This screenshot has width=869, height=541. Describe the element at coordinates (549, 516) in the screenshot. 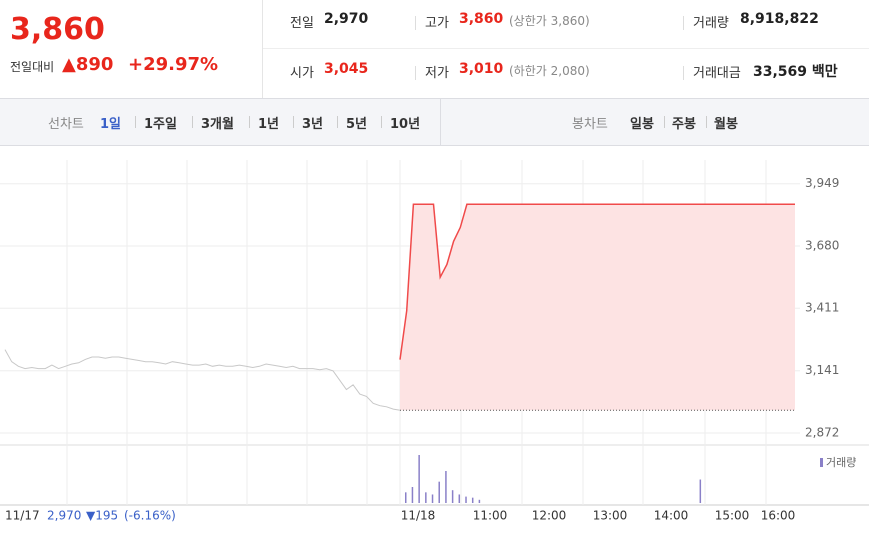

I see `x-tick-label: 12:00` at that location.